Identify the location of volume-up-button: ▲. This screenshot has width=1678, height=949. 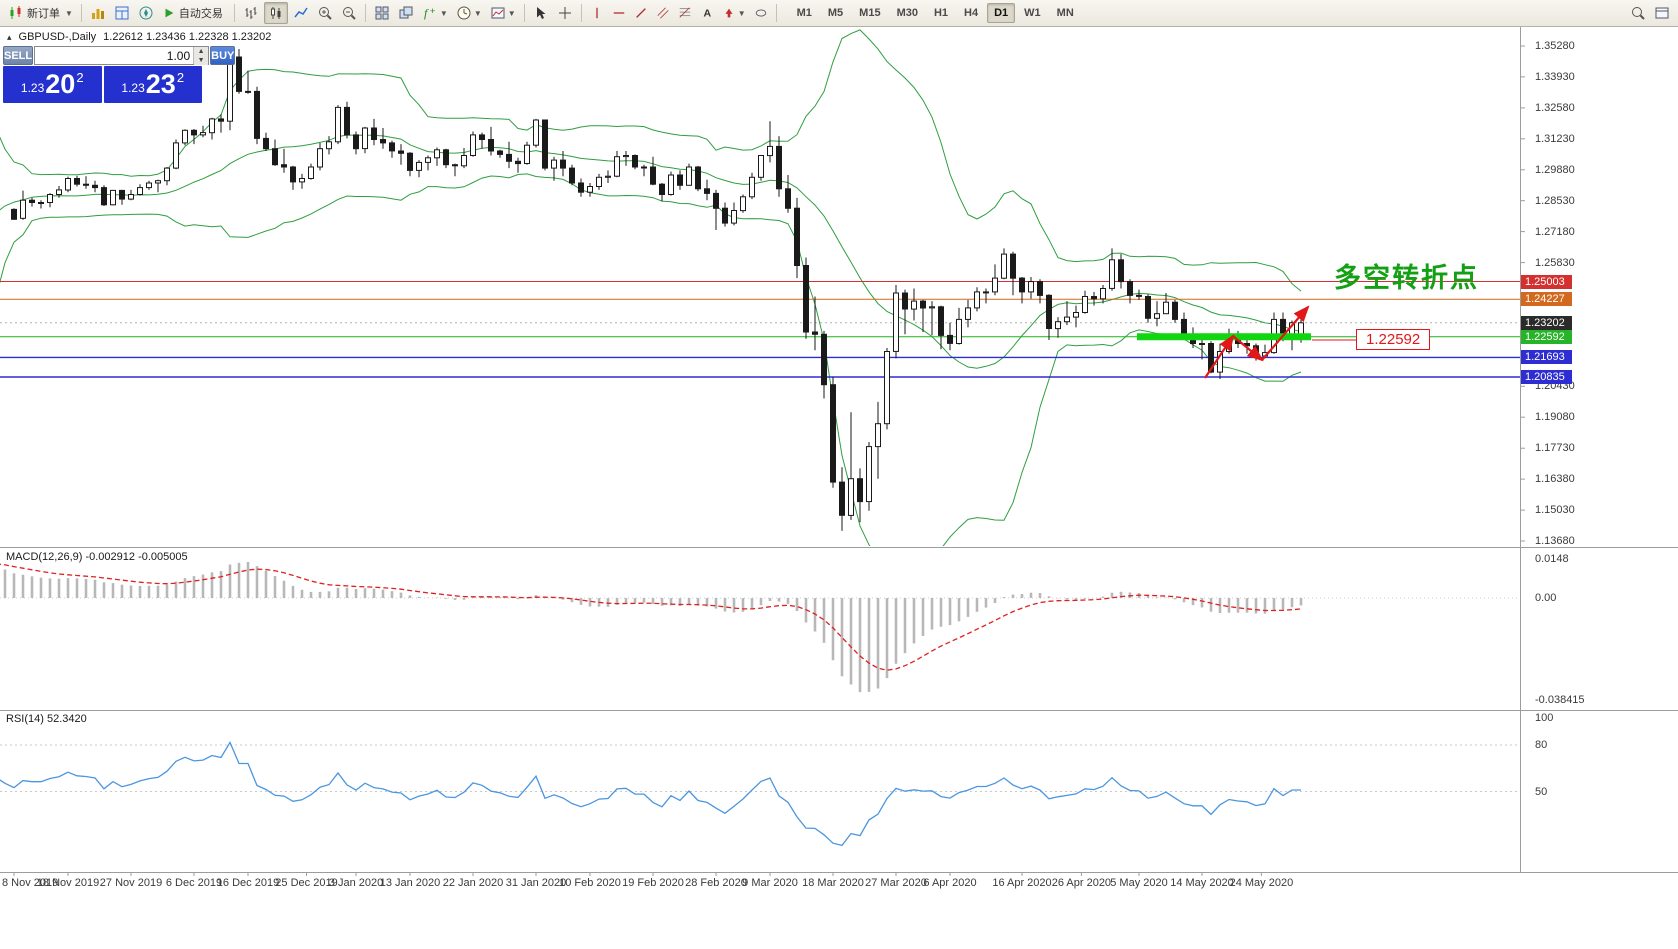
(201, 51).